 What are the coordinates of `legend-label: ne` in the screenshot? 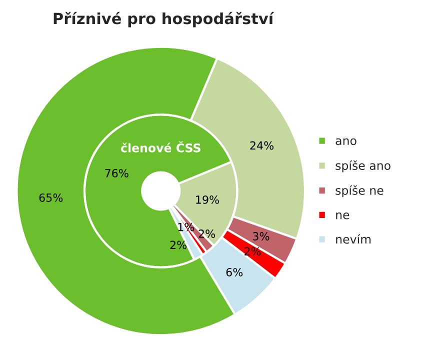 It's located at (343, 216).